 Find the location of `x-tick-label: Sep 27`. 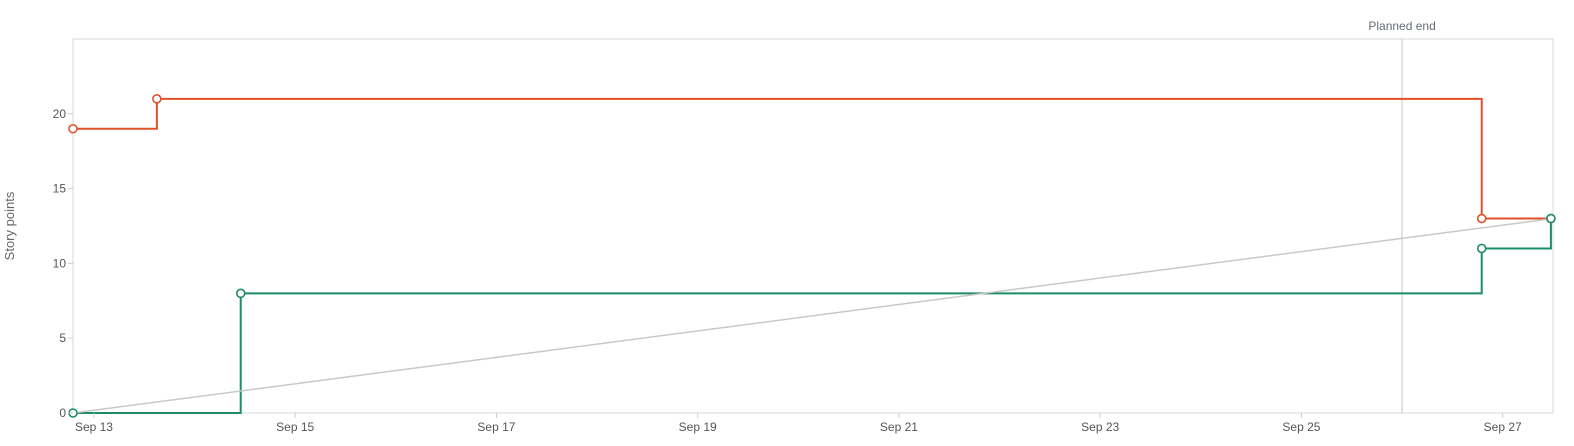

x-tick-label: Sep 27 is located at coordinates (1503, 427).